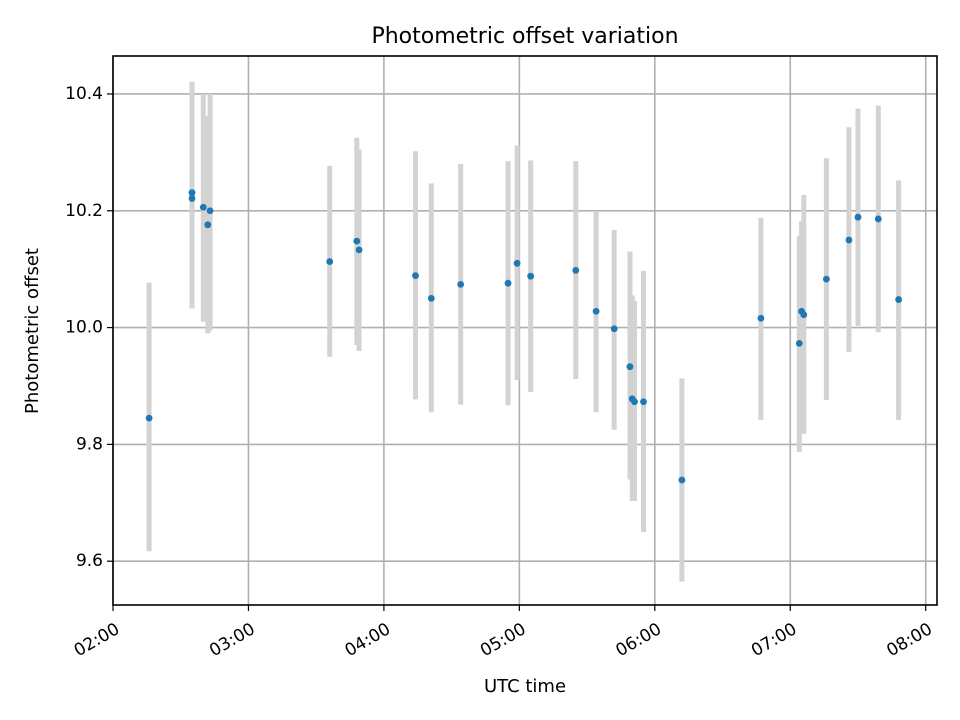 Image resolution: width=960 pixels, height=720 pixels. What do you see at coordinates (368, 640) in the screenshot?
I see `x-tick-label: 04:00` at bounding box center [368, 640].